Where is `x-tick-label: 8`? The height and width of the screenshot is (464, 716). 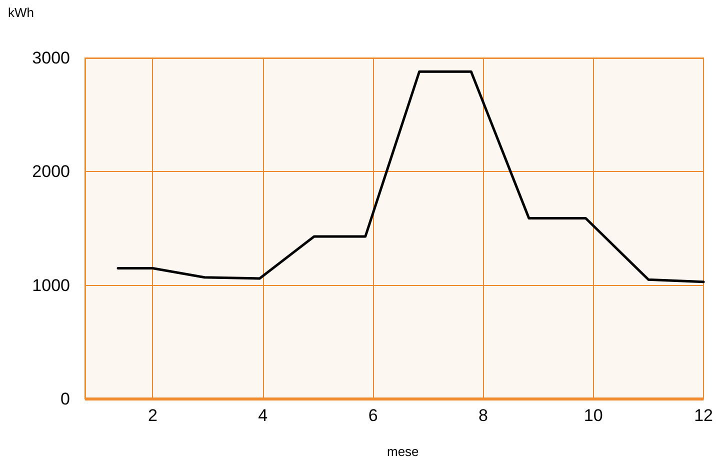
x-tick-label: 8 is located at coordinates (483, 415).